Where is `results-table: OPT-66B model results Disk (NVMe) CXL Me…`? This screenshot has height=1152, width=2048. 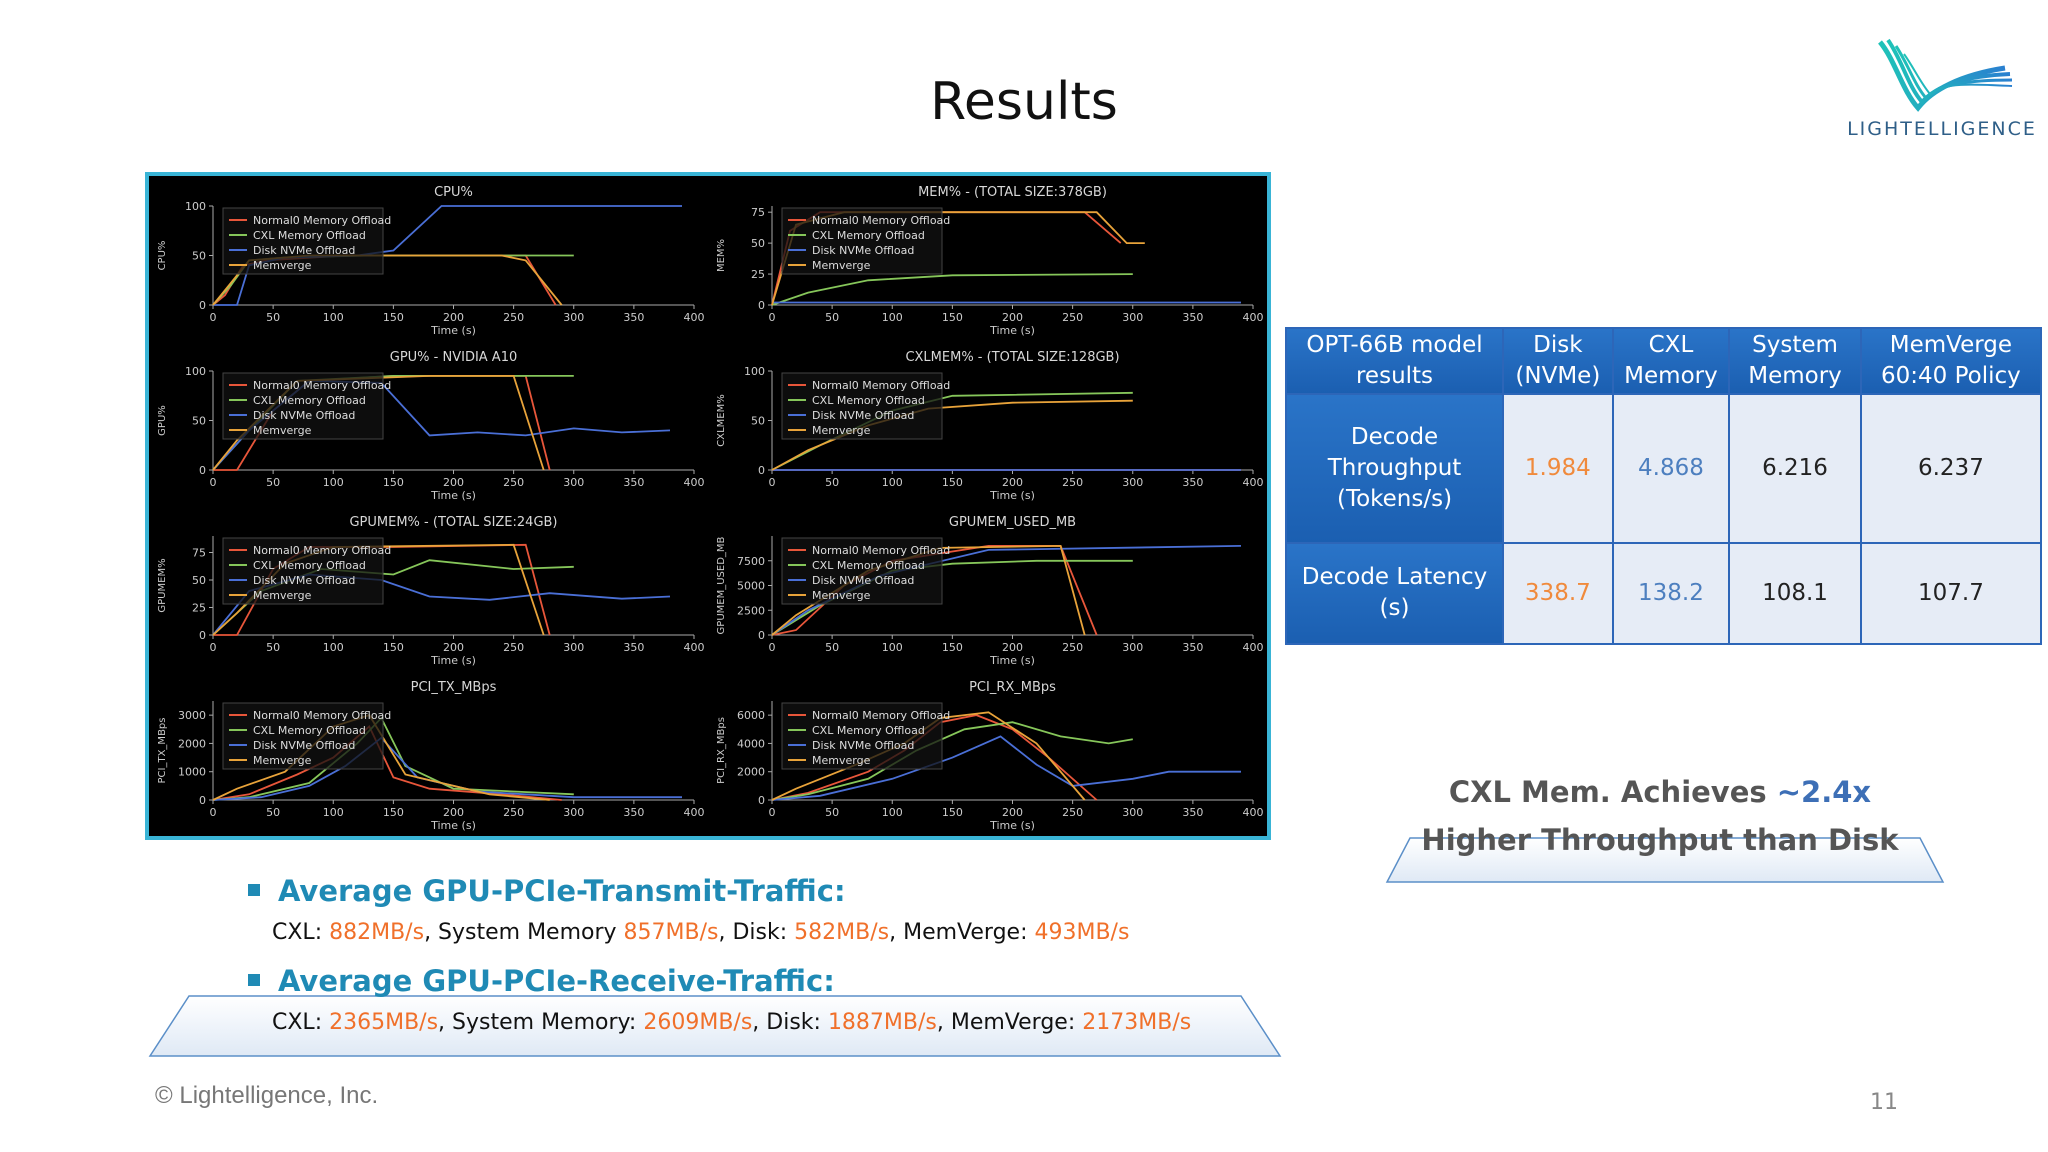
results-table: OPT-66B model results Disk (NVMe) CXL Me… is located at coordinates (1663, 486).